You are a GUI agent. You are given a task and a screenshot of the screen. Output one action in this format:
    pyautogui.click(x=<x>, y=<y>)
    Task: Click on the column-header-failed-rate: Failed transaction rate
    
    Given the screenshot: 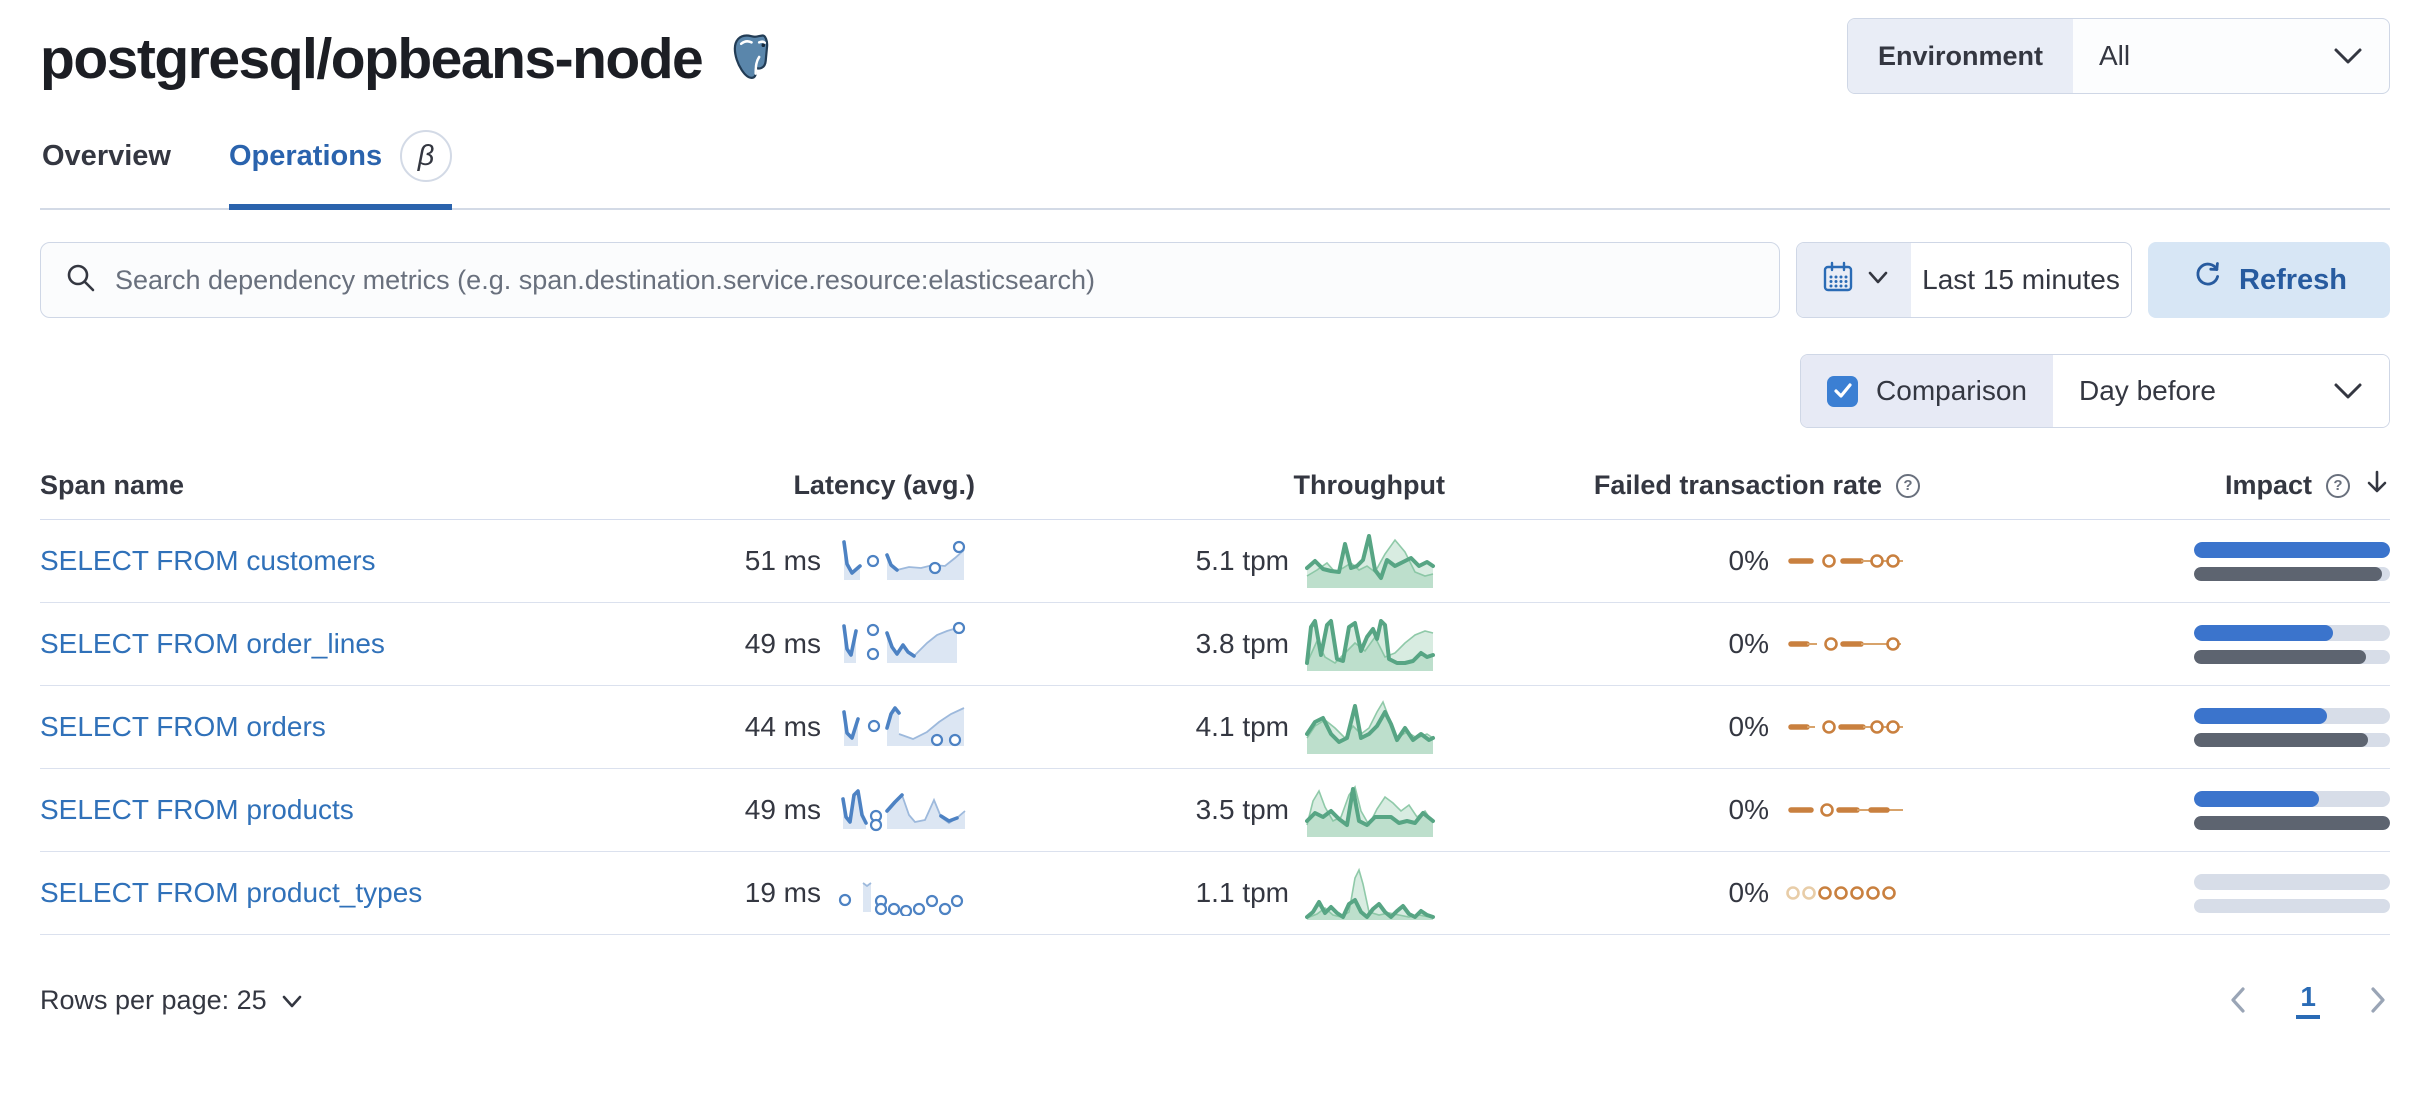 What is the action you would take?
    pyautogui.click(x=1682, y=485)
    